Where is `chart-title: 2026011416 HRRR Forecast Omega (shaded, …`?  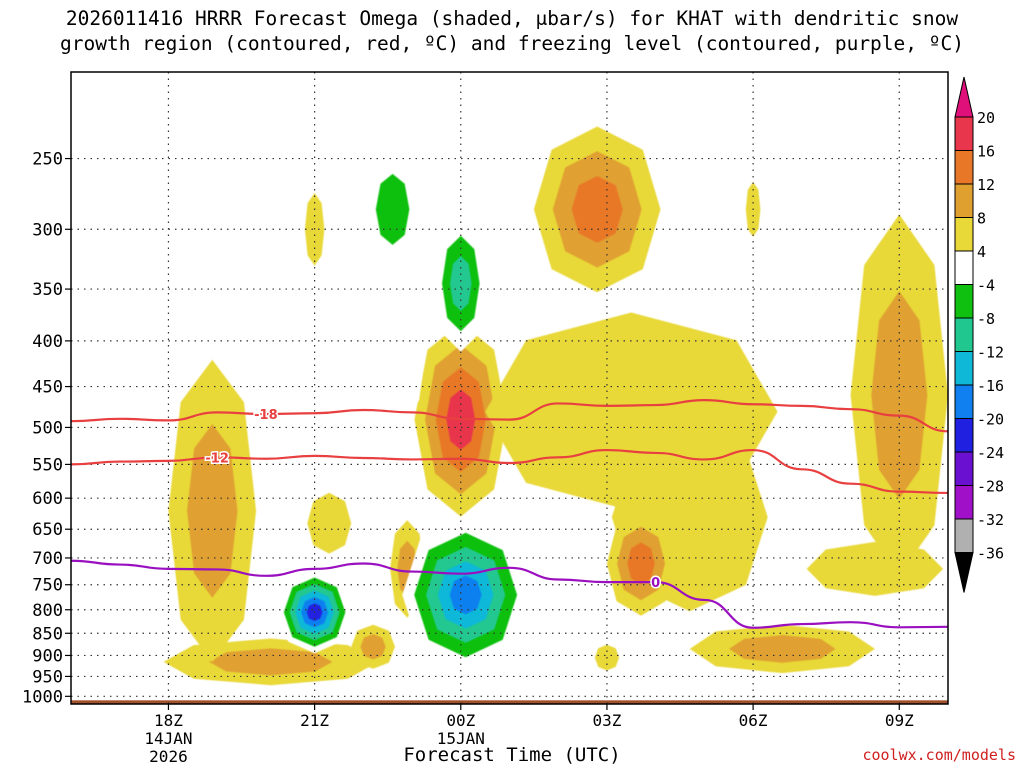 chart-title: 2026011416 HRRR Forecast Omega (shaded, … is located at coordinates (512, 31).